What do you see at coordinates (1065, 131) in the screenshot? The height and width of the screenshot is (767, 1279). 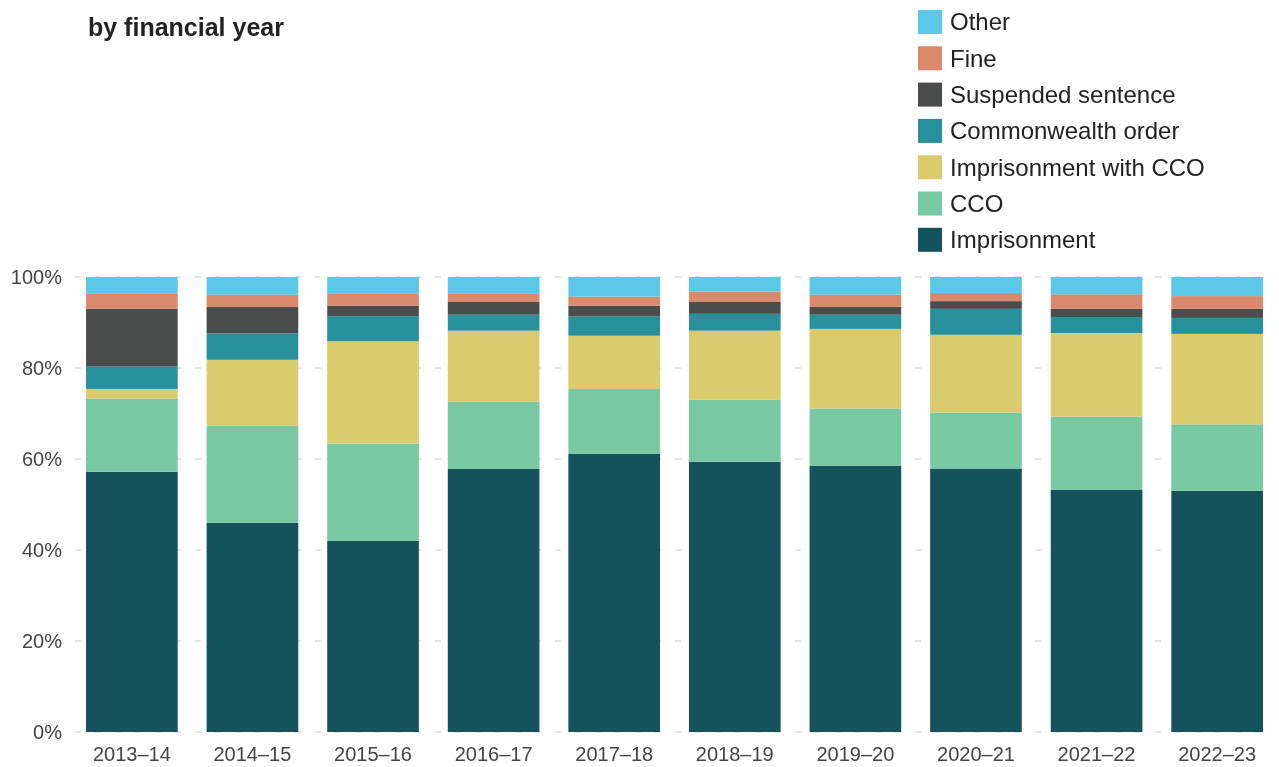 I see `legend-label: Commonwealth order` at bounding box center [1065, 131].